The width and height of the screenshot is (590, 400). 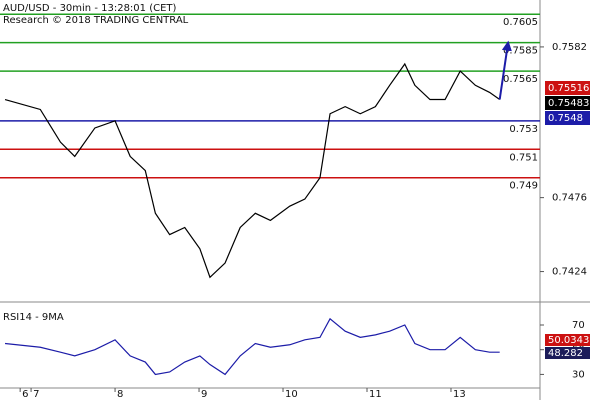 I want to click on y-tick-label: 0.7424, so click(x=569, y=272).